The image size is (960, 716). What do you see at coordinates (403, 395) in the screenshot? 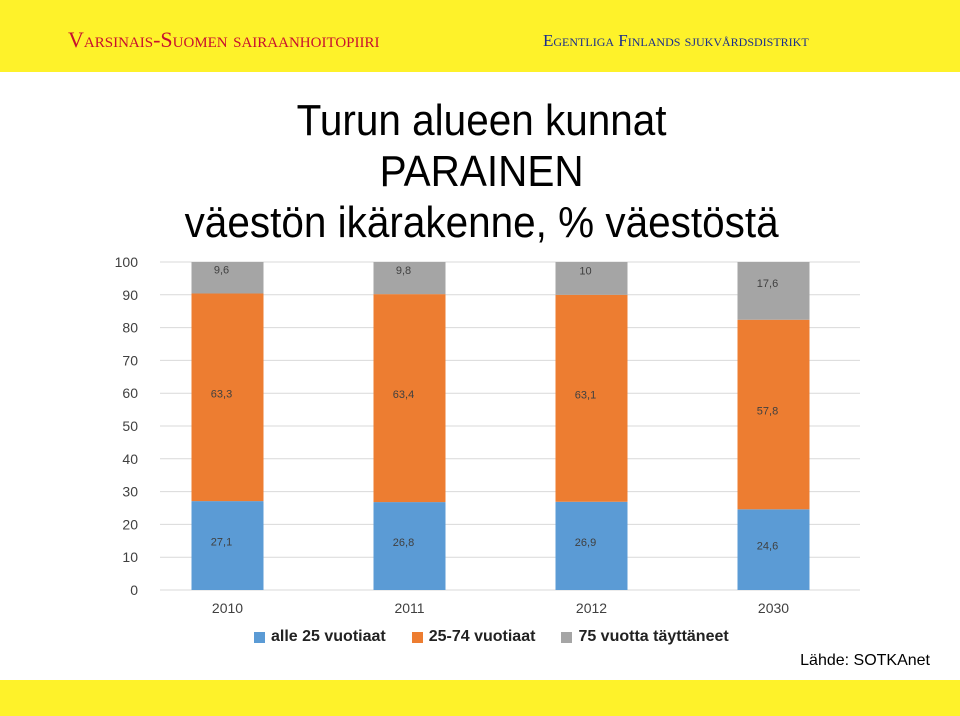
I see `data-label-2011-series-1: 63,4` at bounding box center [403, 395].